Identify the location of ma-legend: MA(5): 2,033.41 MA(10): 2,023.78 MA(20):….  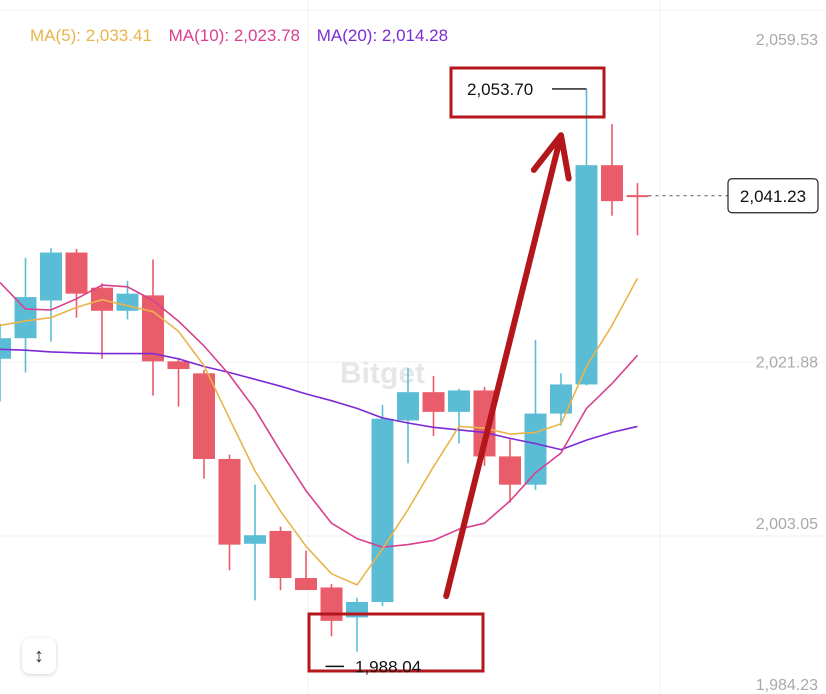
(245, 36).